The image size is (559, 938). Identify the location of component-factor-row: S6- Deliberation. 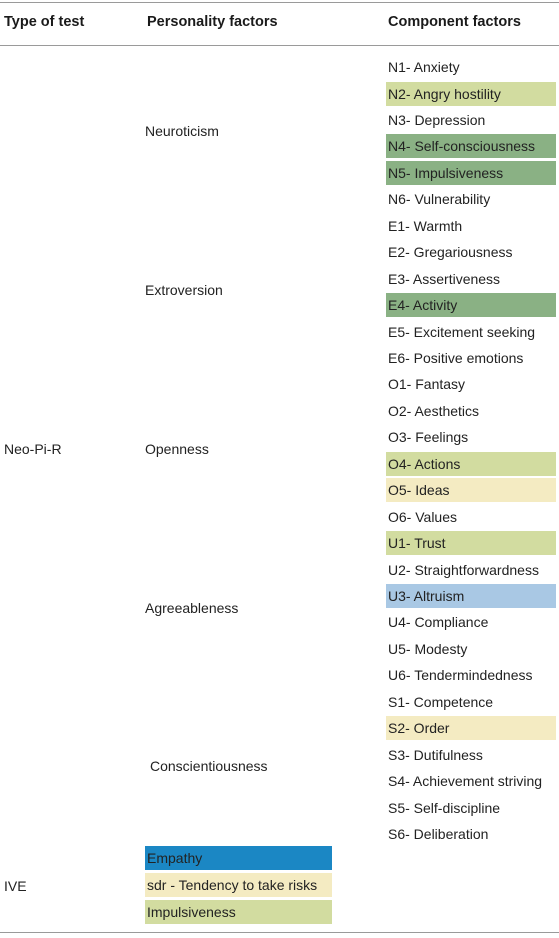
(438, 834).